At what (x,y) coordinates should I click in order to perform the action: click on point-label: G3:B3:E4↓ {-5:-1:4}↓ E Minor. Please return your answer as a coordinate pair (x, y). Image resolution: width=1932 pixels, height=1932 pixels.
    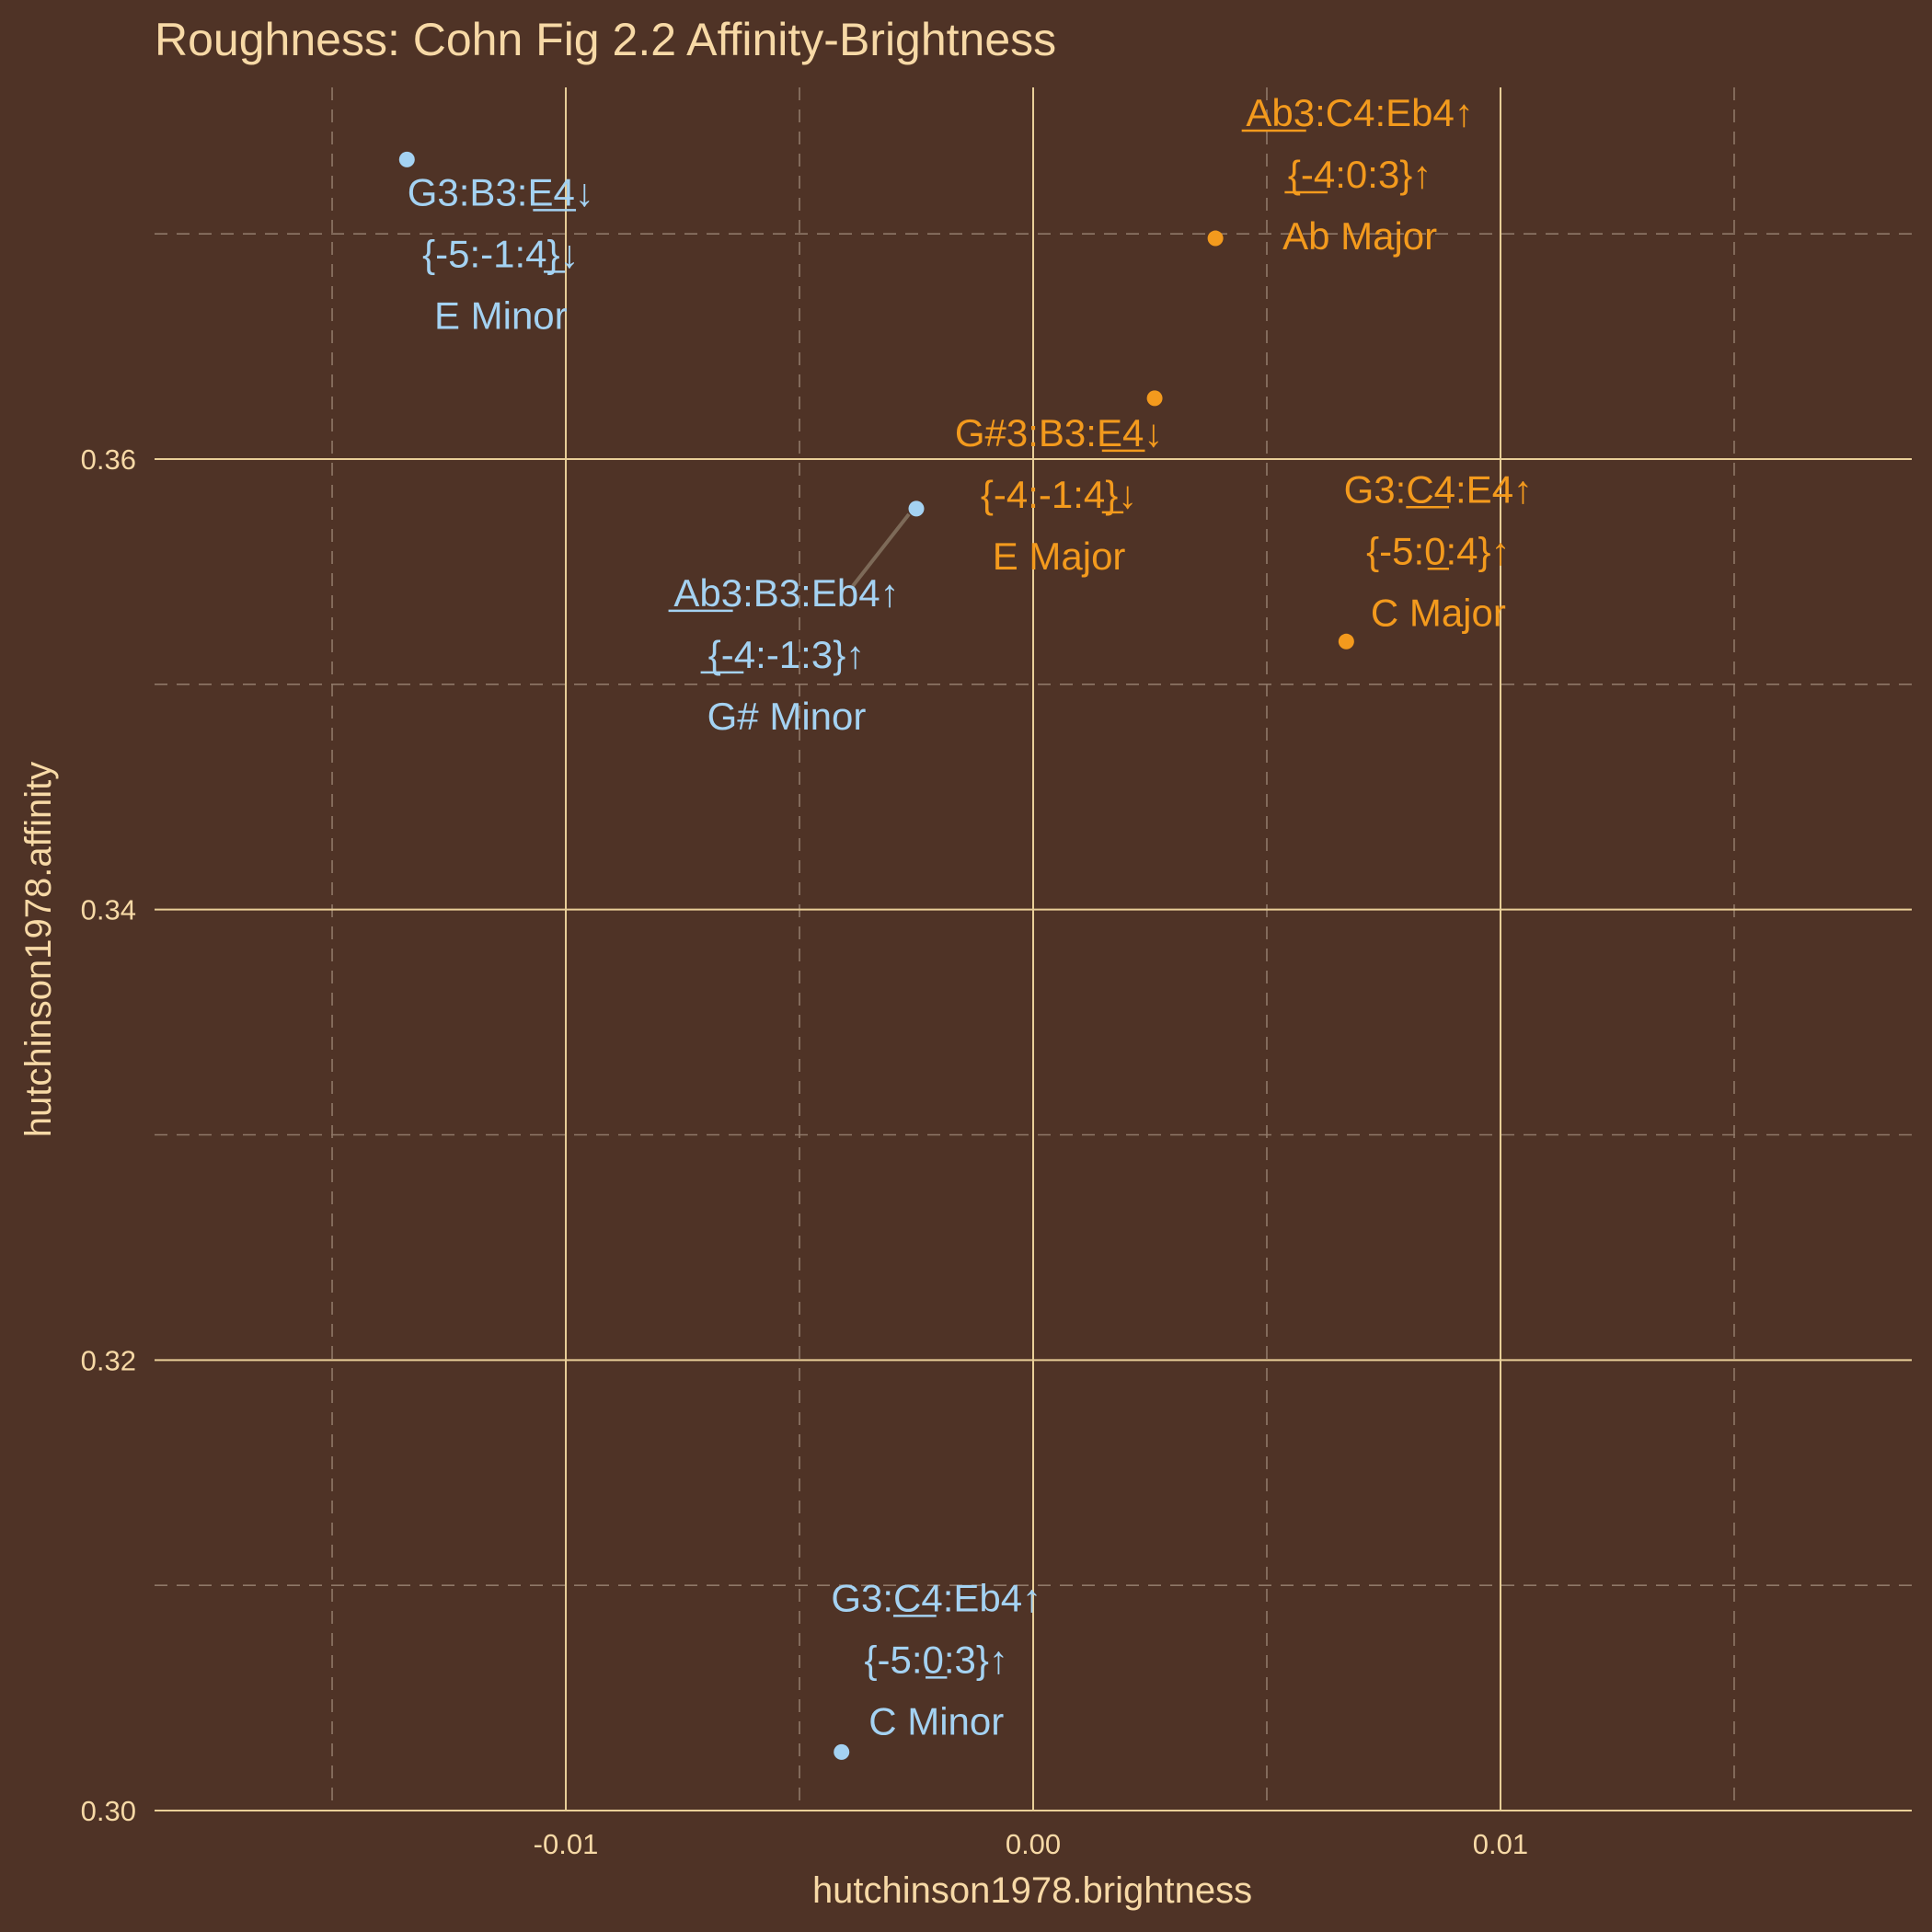
    Looking at the image, I should click on (501, 253).